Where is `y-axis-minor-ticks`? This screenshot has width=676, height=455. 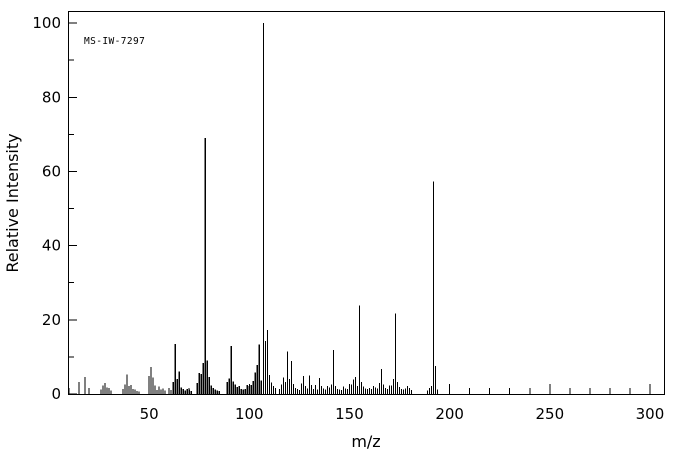 y-axis-minor-ticks is located at coordinates (71, 208).